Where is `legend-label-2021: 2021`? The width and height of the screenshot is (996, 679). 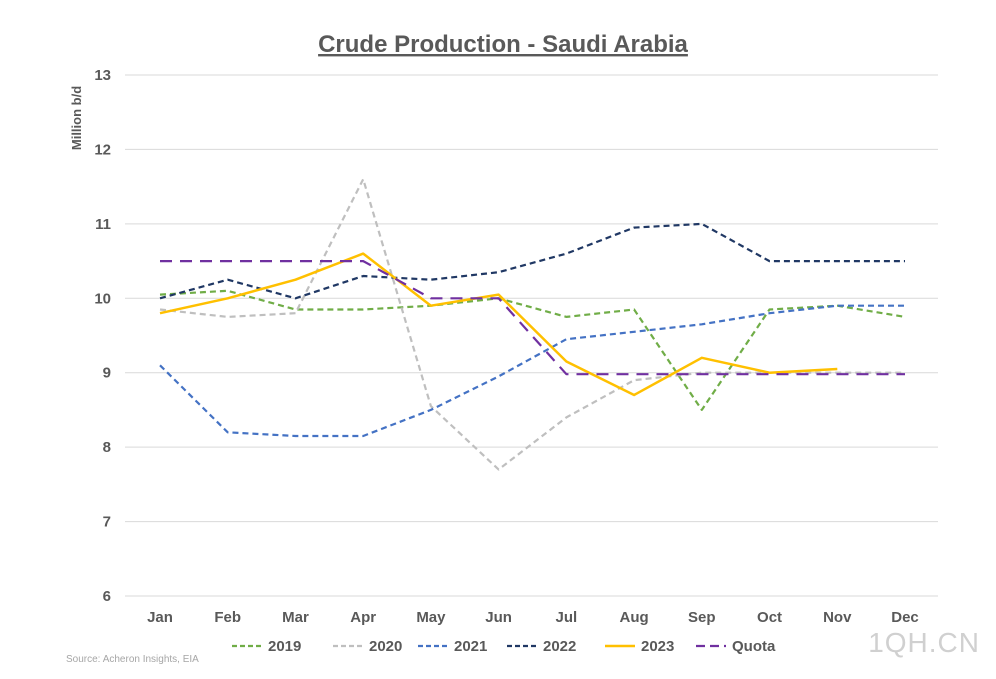
legend-label-2021: 2021 is located at coordinates (470, 646).